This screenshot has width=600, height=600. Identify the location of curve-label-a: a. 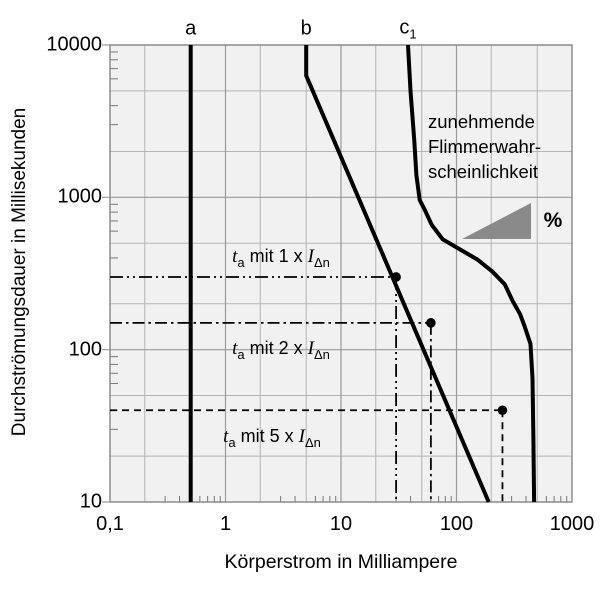
(191, 28).